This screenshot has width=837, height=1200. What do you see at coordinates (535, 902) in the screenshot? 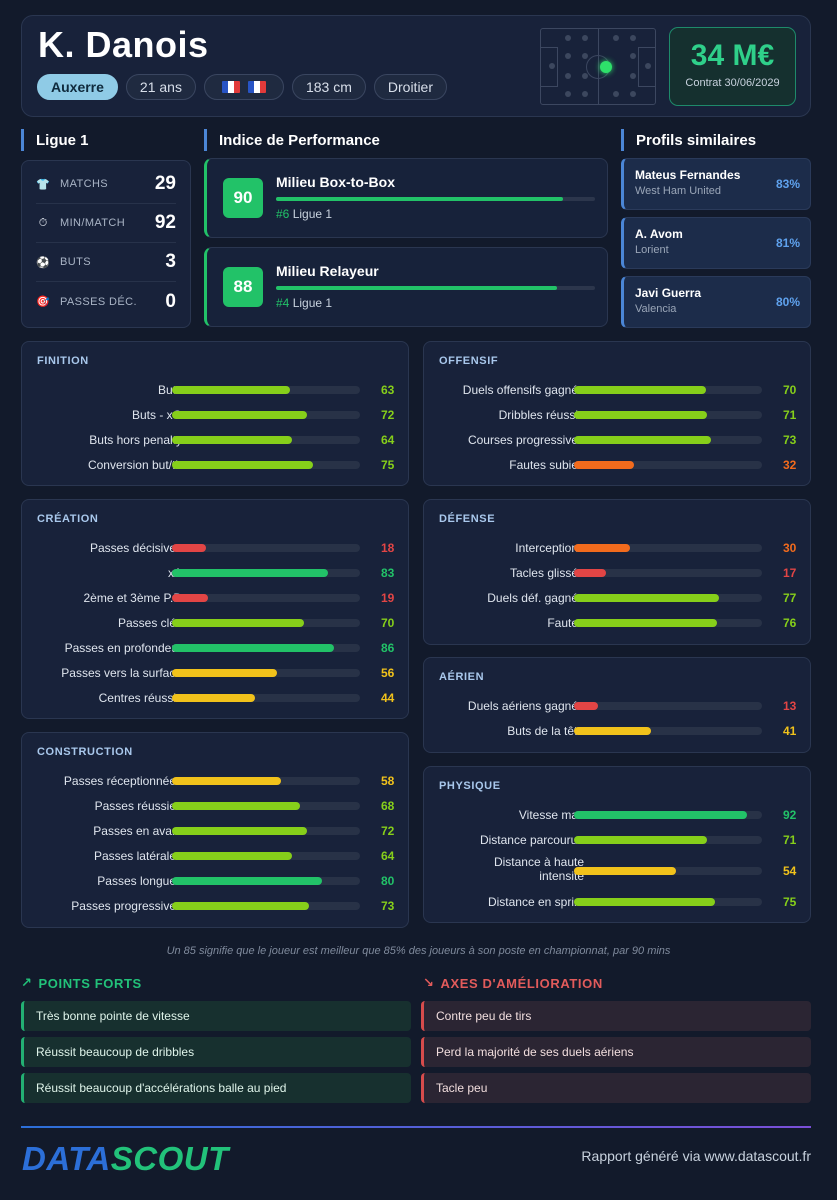
I see `stat-label: Distance en sprint` at bounding box center [535, 902].